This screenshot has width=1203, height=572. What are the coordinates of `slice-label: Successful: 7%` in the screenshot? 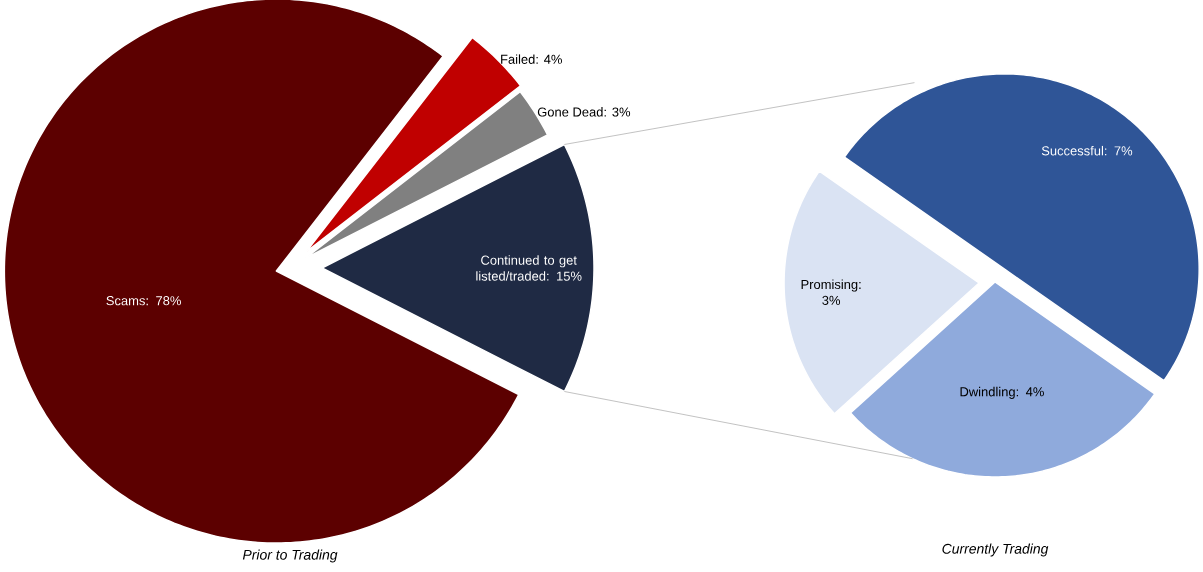 It's located at (1087, 150).